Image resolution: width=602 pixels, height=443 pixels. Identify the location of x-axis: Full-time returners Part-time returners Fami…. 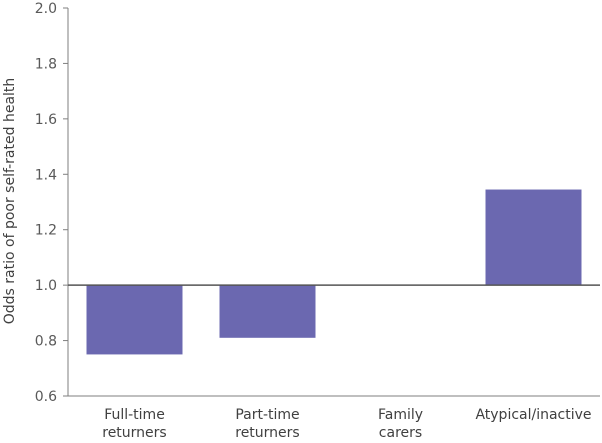
(334, 418).